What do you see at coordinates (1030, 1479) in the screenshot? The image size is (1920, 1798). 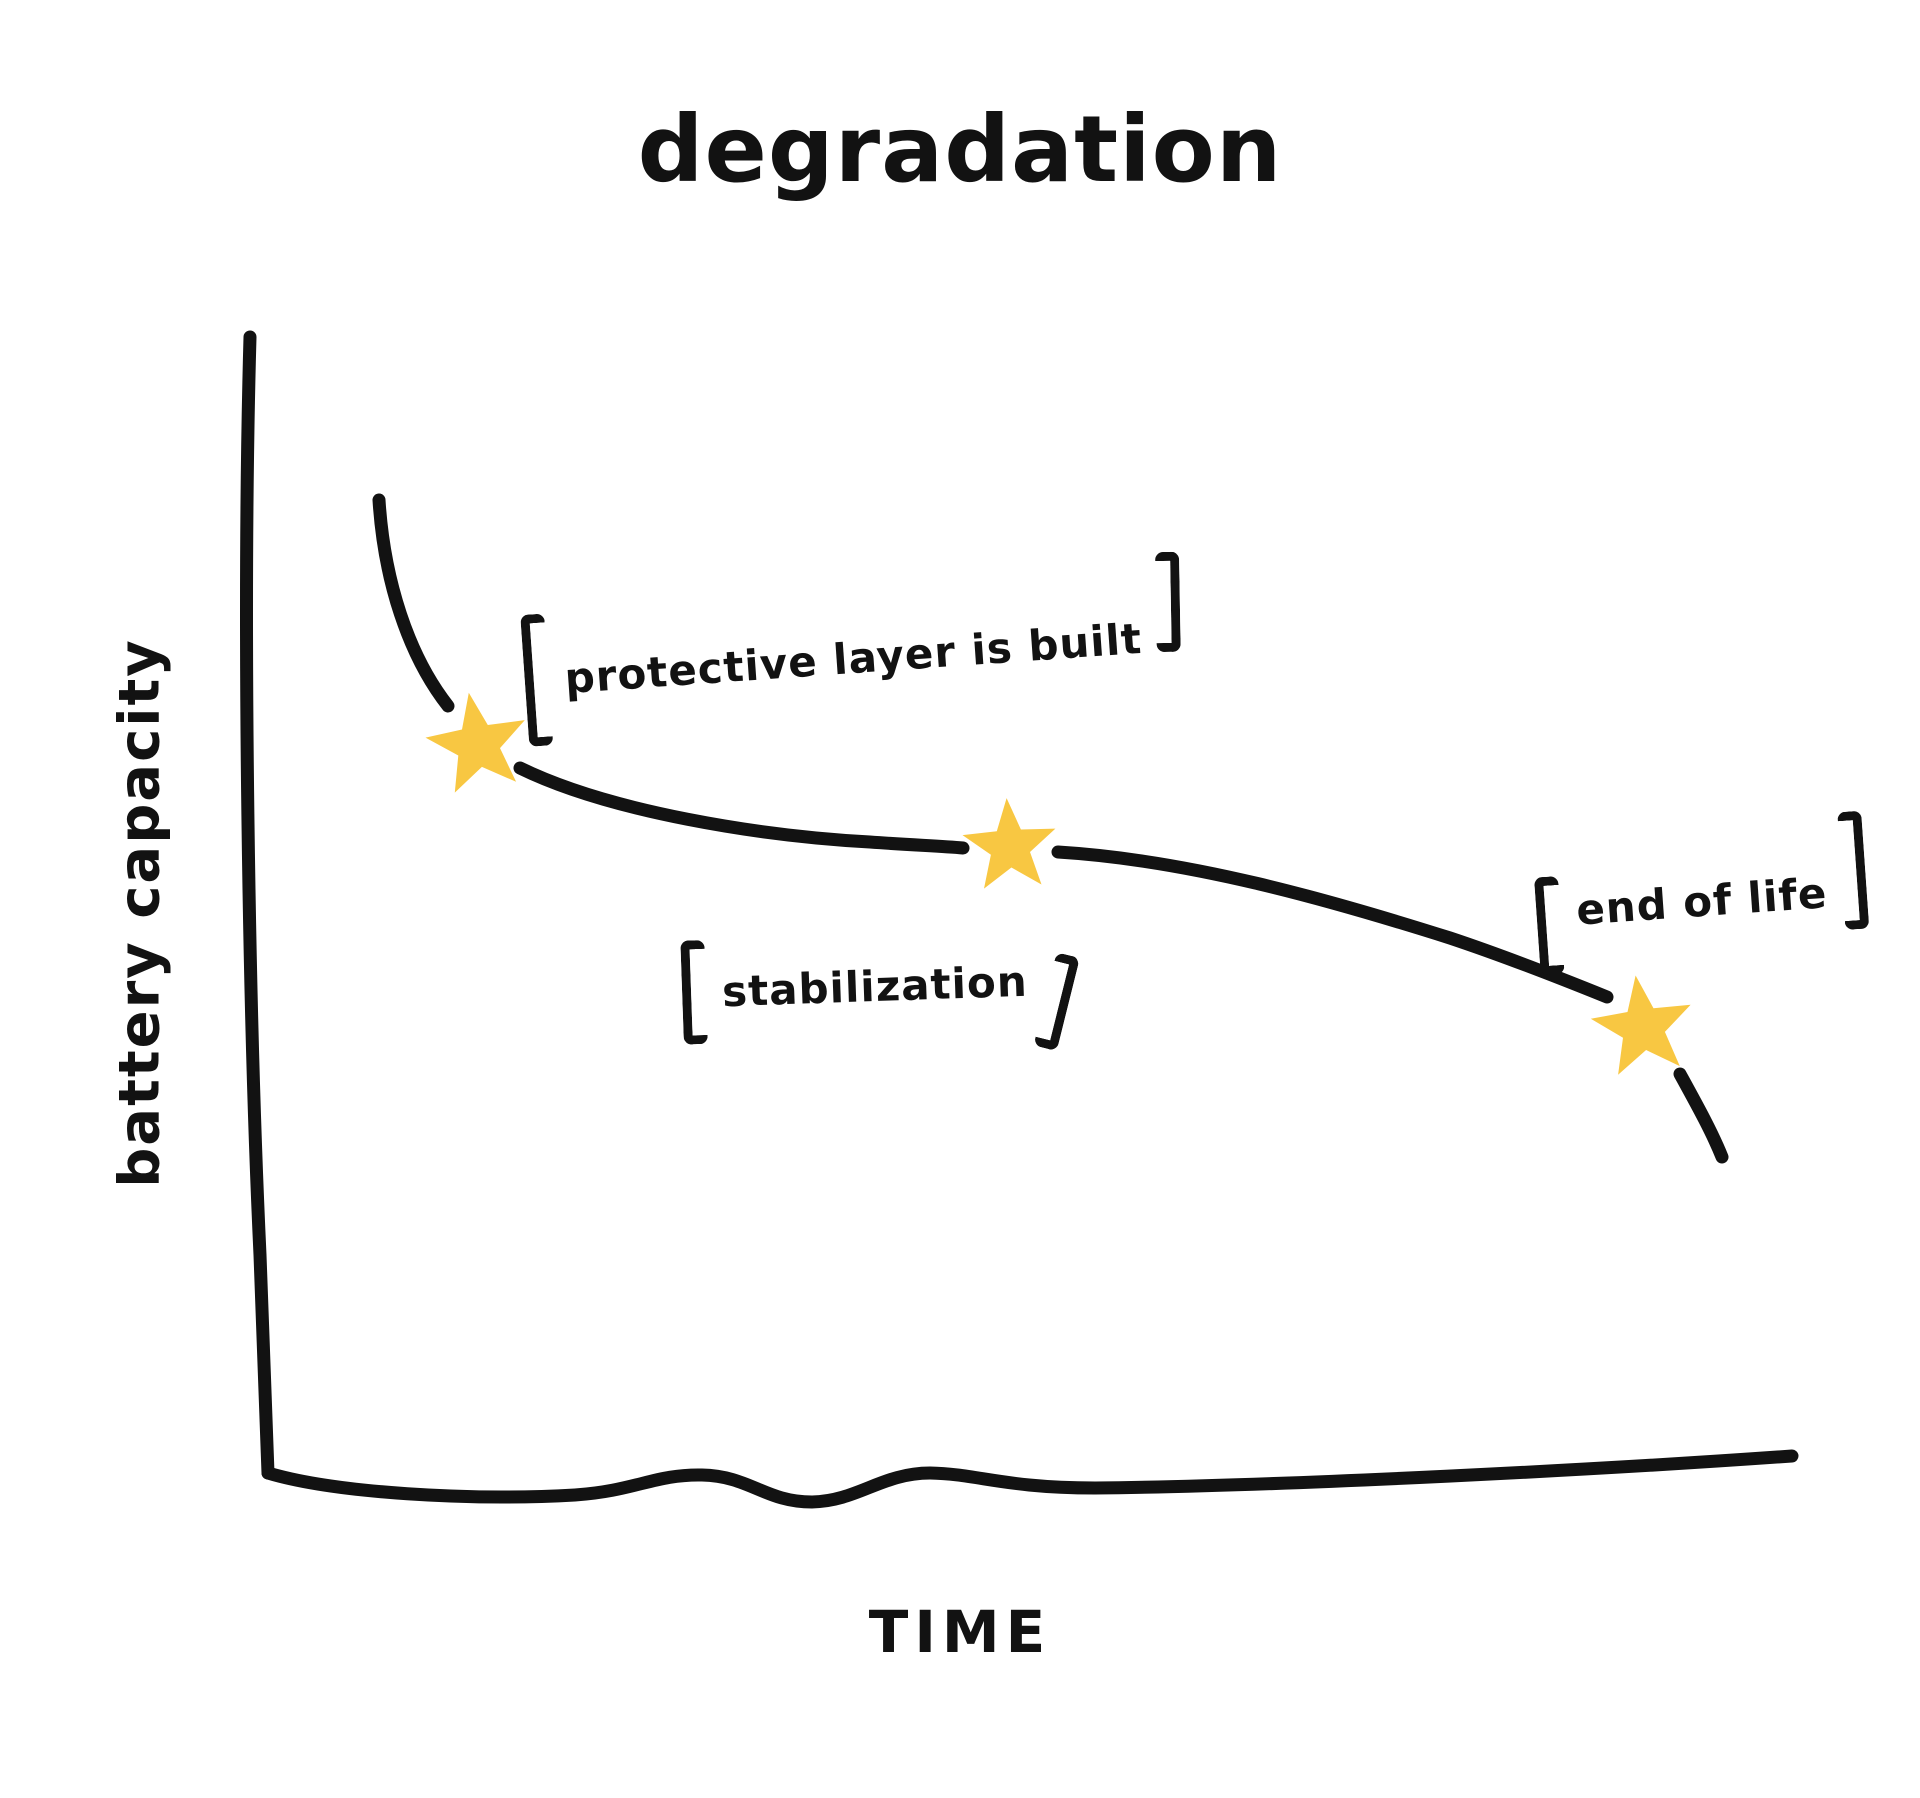 I see `x-axis-line` at bounding box center [1030, 1479].